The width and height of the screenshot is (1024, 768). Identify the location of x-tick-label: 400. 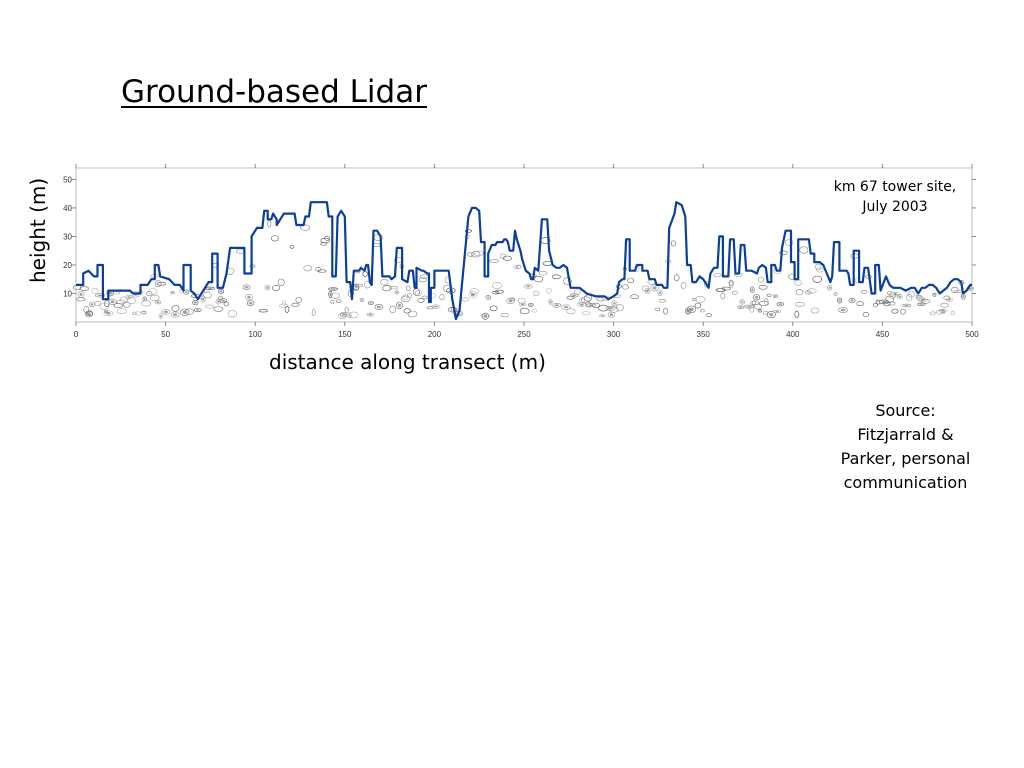
(793, 334).